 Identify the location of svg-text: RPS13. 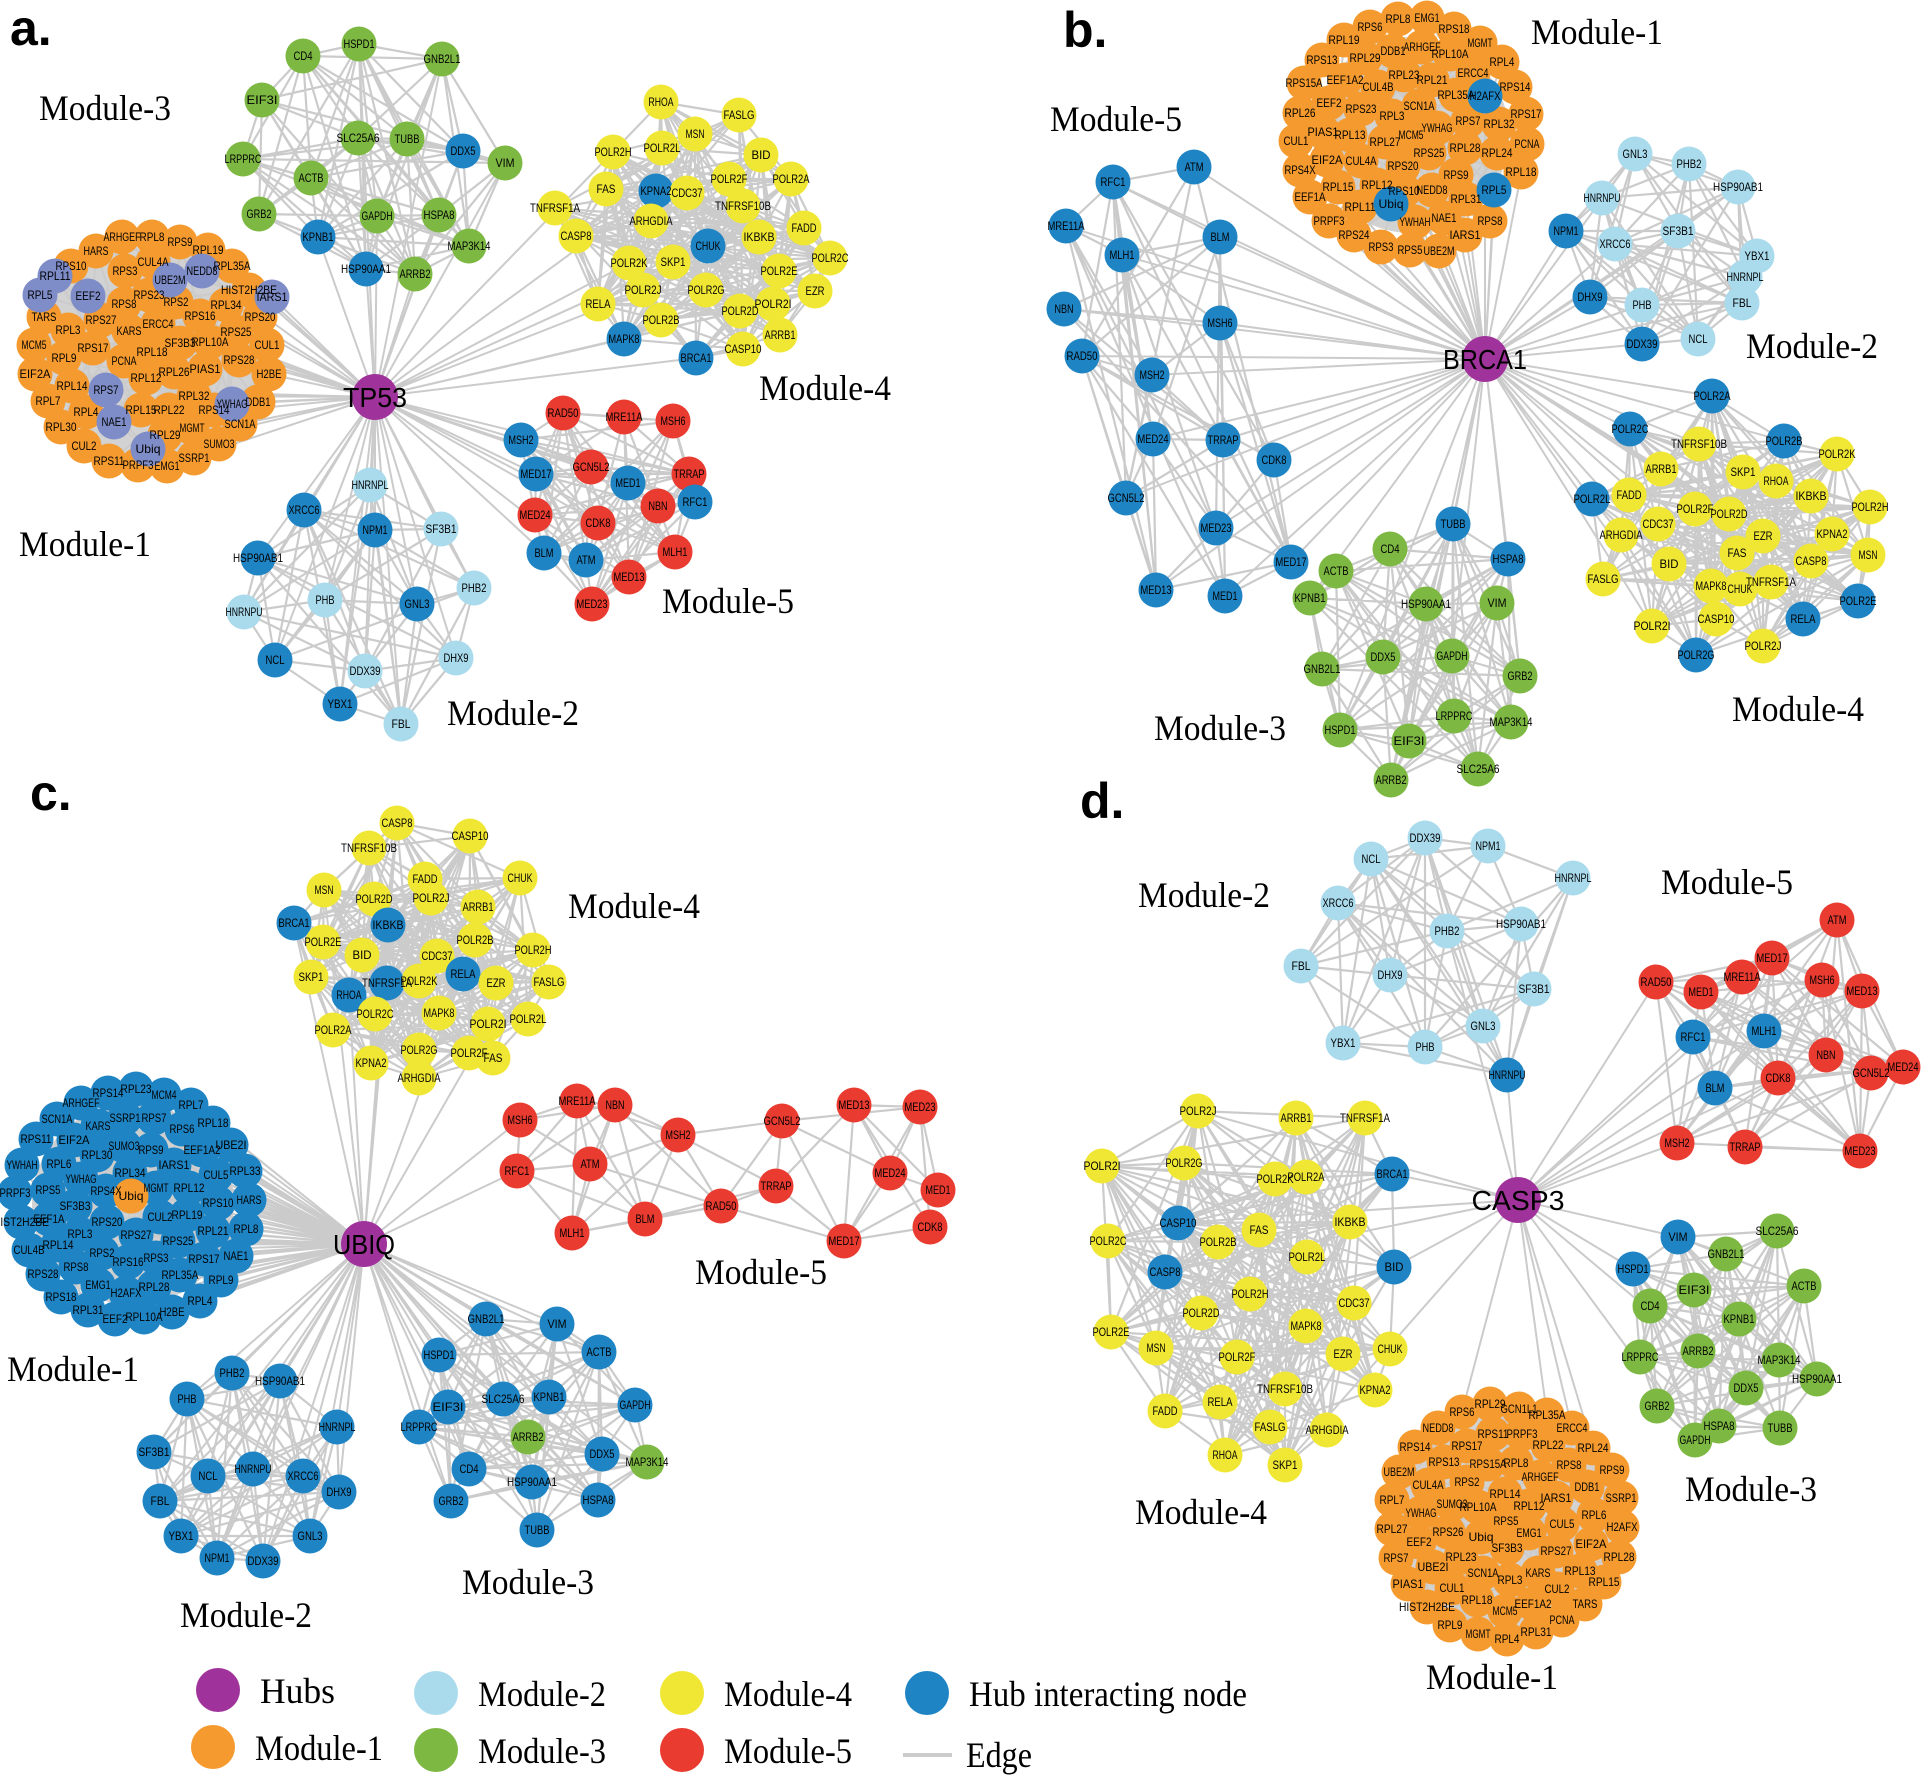
(1322, 60).